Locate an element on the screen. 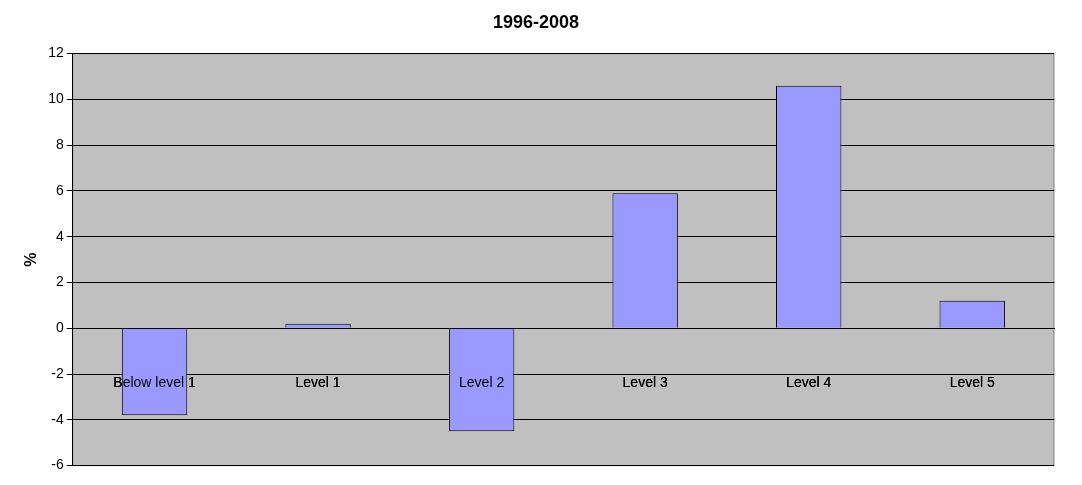  x-tick-label: Level 3 is located at coordinates (645, 381).